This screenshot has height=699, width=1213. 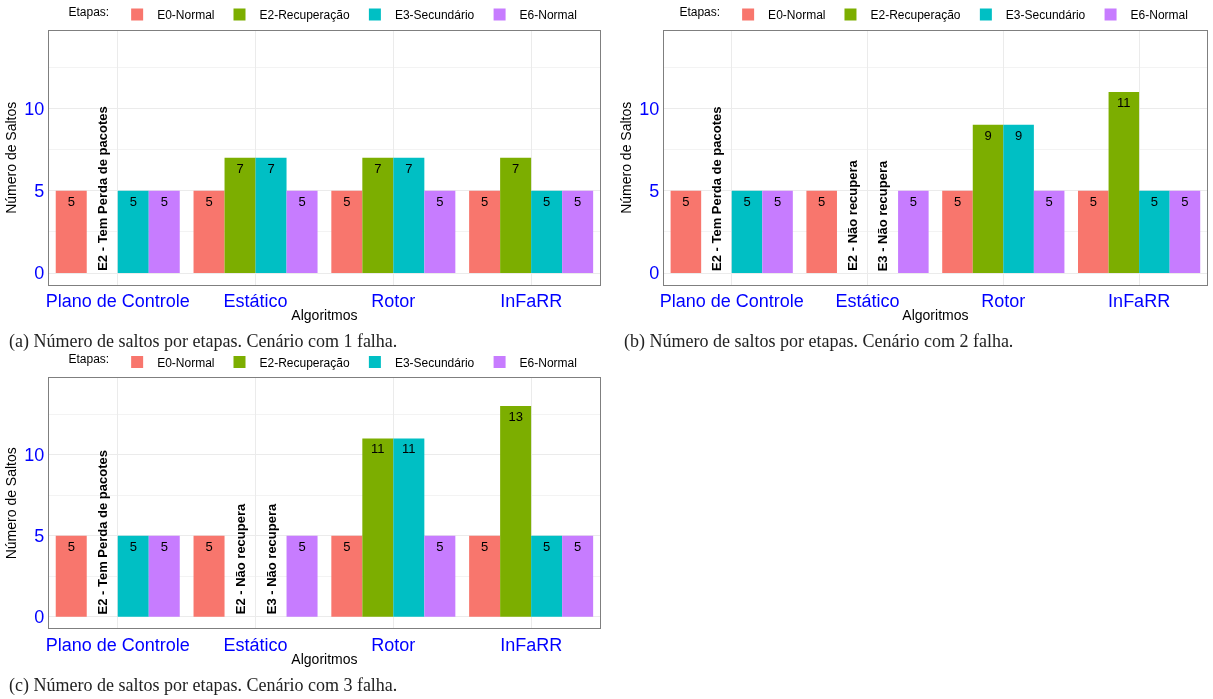 What do you see at coordinates (203, 341) in the screenshot?
I see `text: (a) Número de saltos por etapas. Cenário com 1 falha.` at bounding box center [203, 341].